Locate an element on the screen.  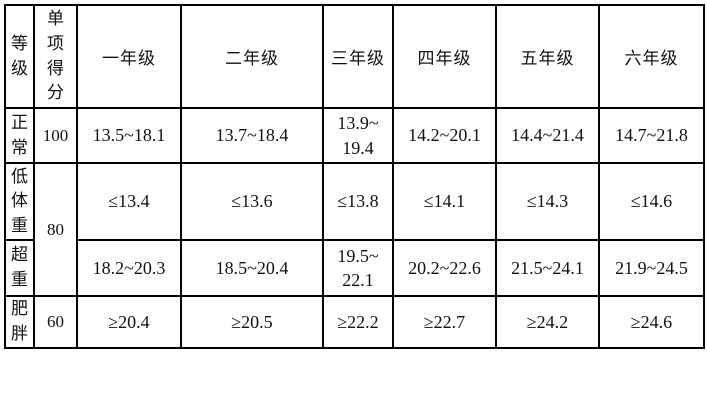
value-cell: ≥20.4 is located at coordinates (129, 322).